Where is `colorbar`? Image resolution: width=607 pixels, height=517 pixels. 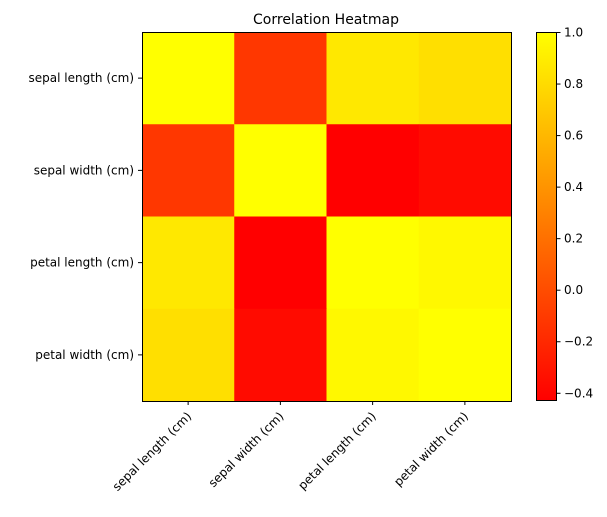 colorbar is located at coordinates (546, 216).